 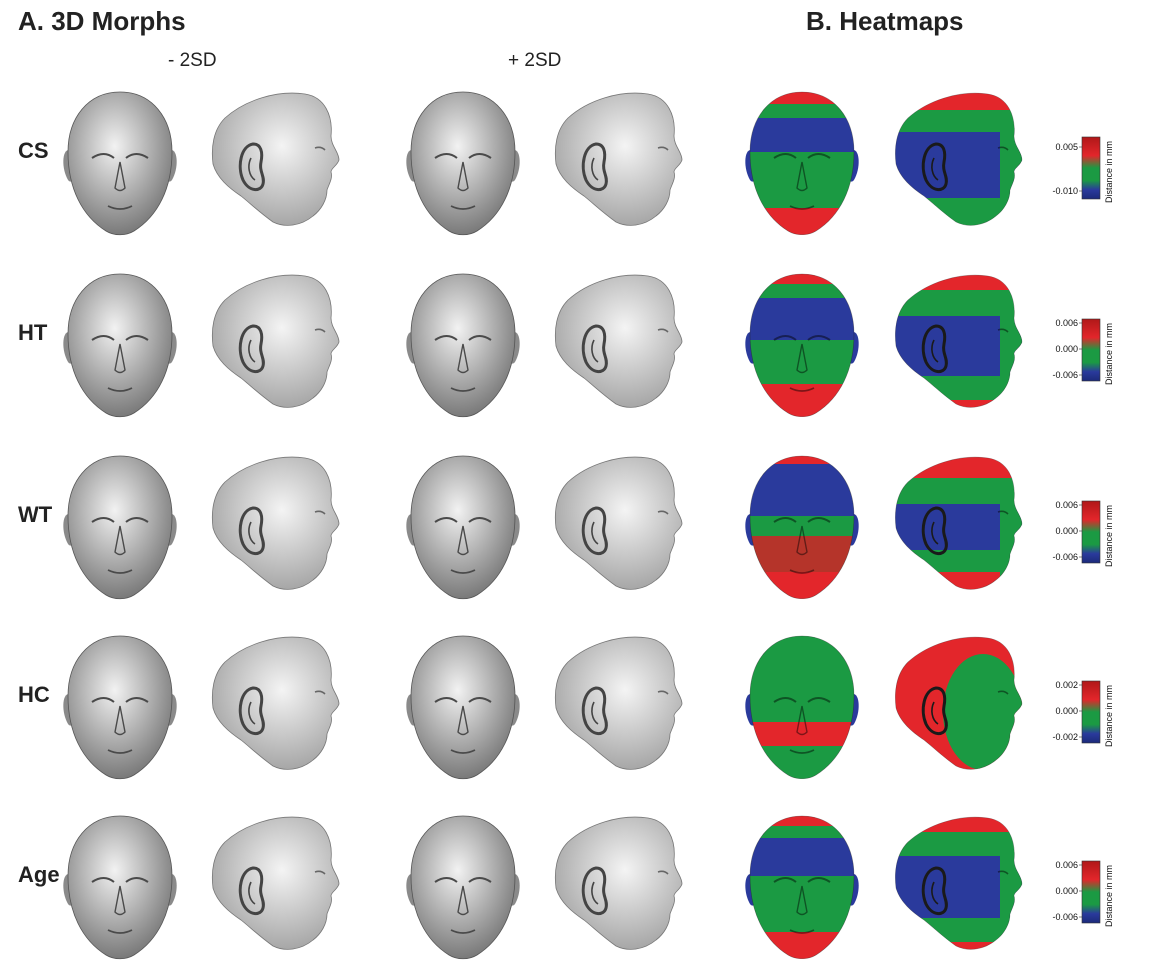 What do you see at coordinates (1066, 685) in the screenshot?
I see `colorbar-tick-label: 0.002` at bounding box center [1066, 685].